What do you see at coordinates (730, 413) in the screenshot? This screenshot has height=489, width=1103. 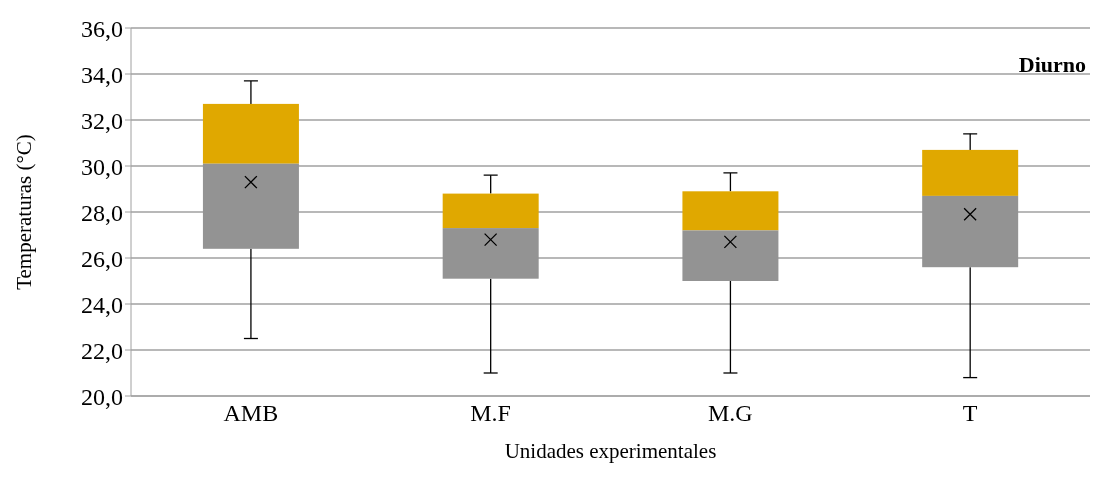 I see `x-tick-label: M.G` at bounding box center [730, 413].